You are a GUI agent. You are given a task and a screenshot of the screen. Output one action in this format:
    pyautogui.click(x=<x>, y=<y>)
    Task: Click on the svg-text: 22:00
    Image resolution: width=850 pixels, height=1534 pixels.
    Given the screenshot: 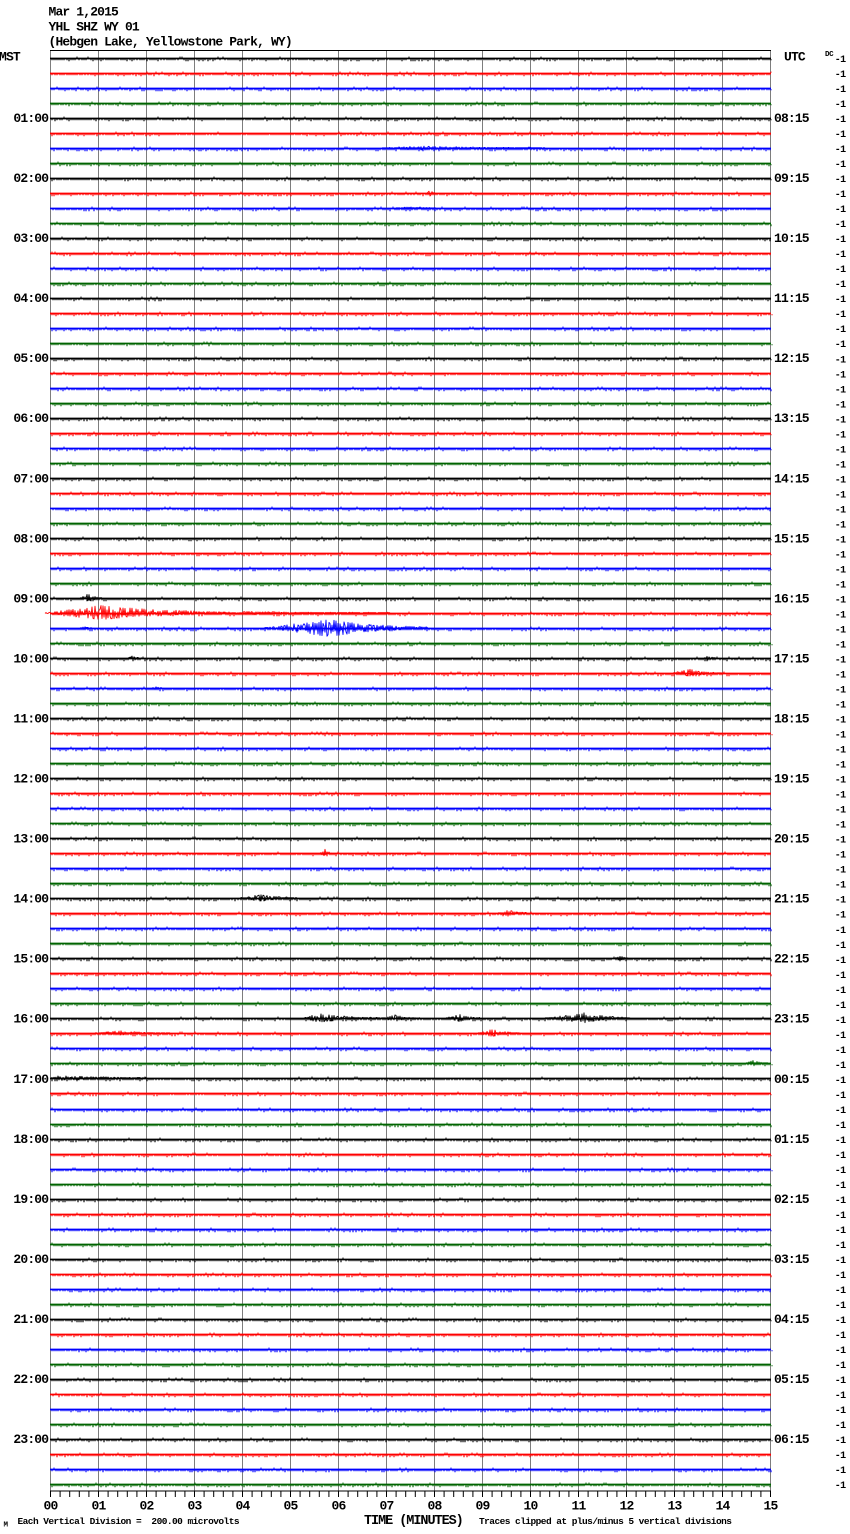 What is the action you would take?
    pyautogui.click(x=31, y=1379)
    